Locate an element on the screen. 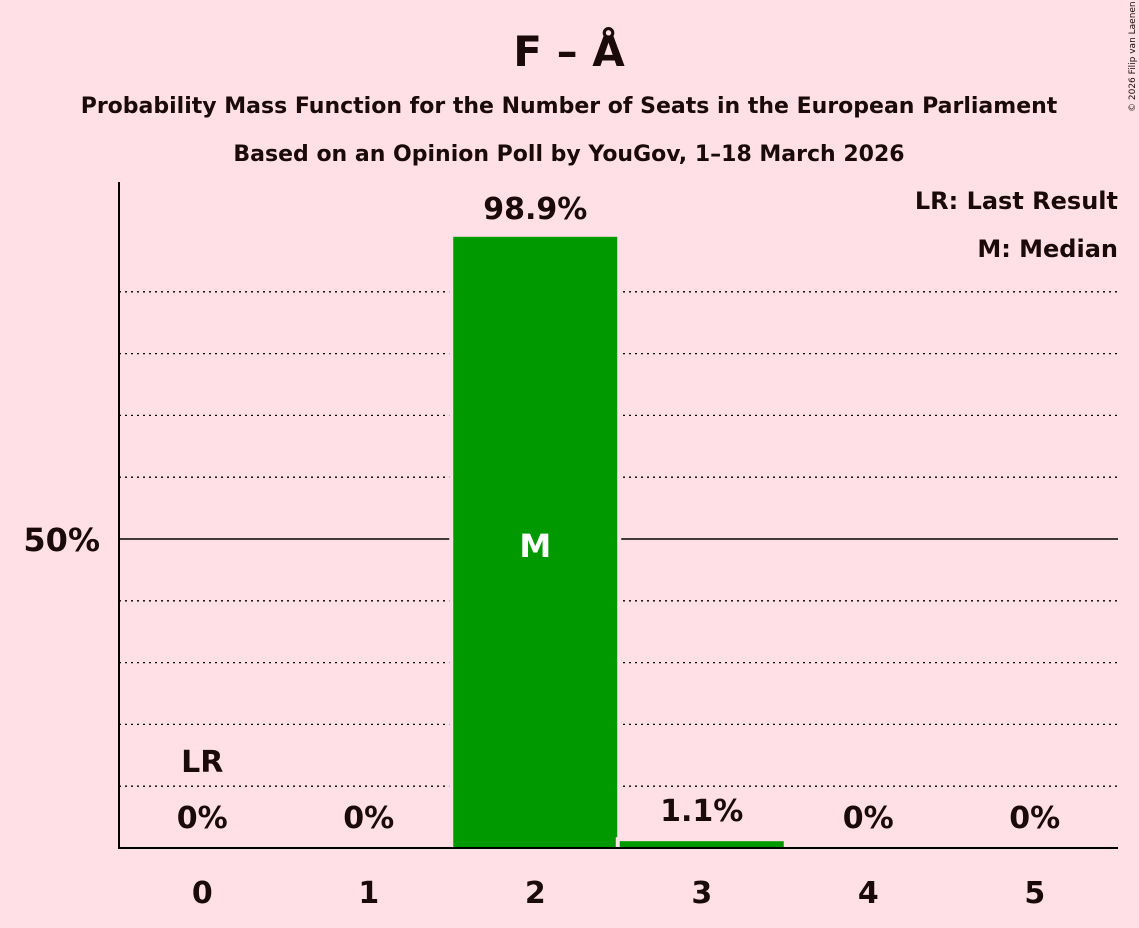  x-tick-label: 4 is located at coordinates (868, 893).